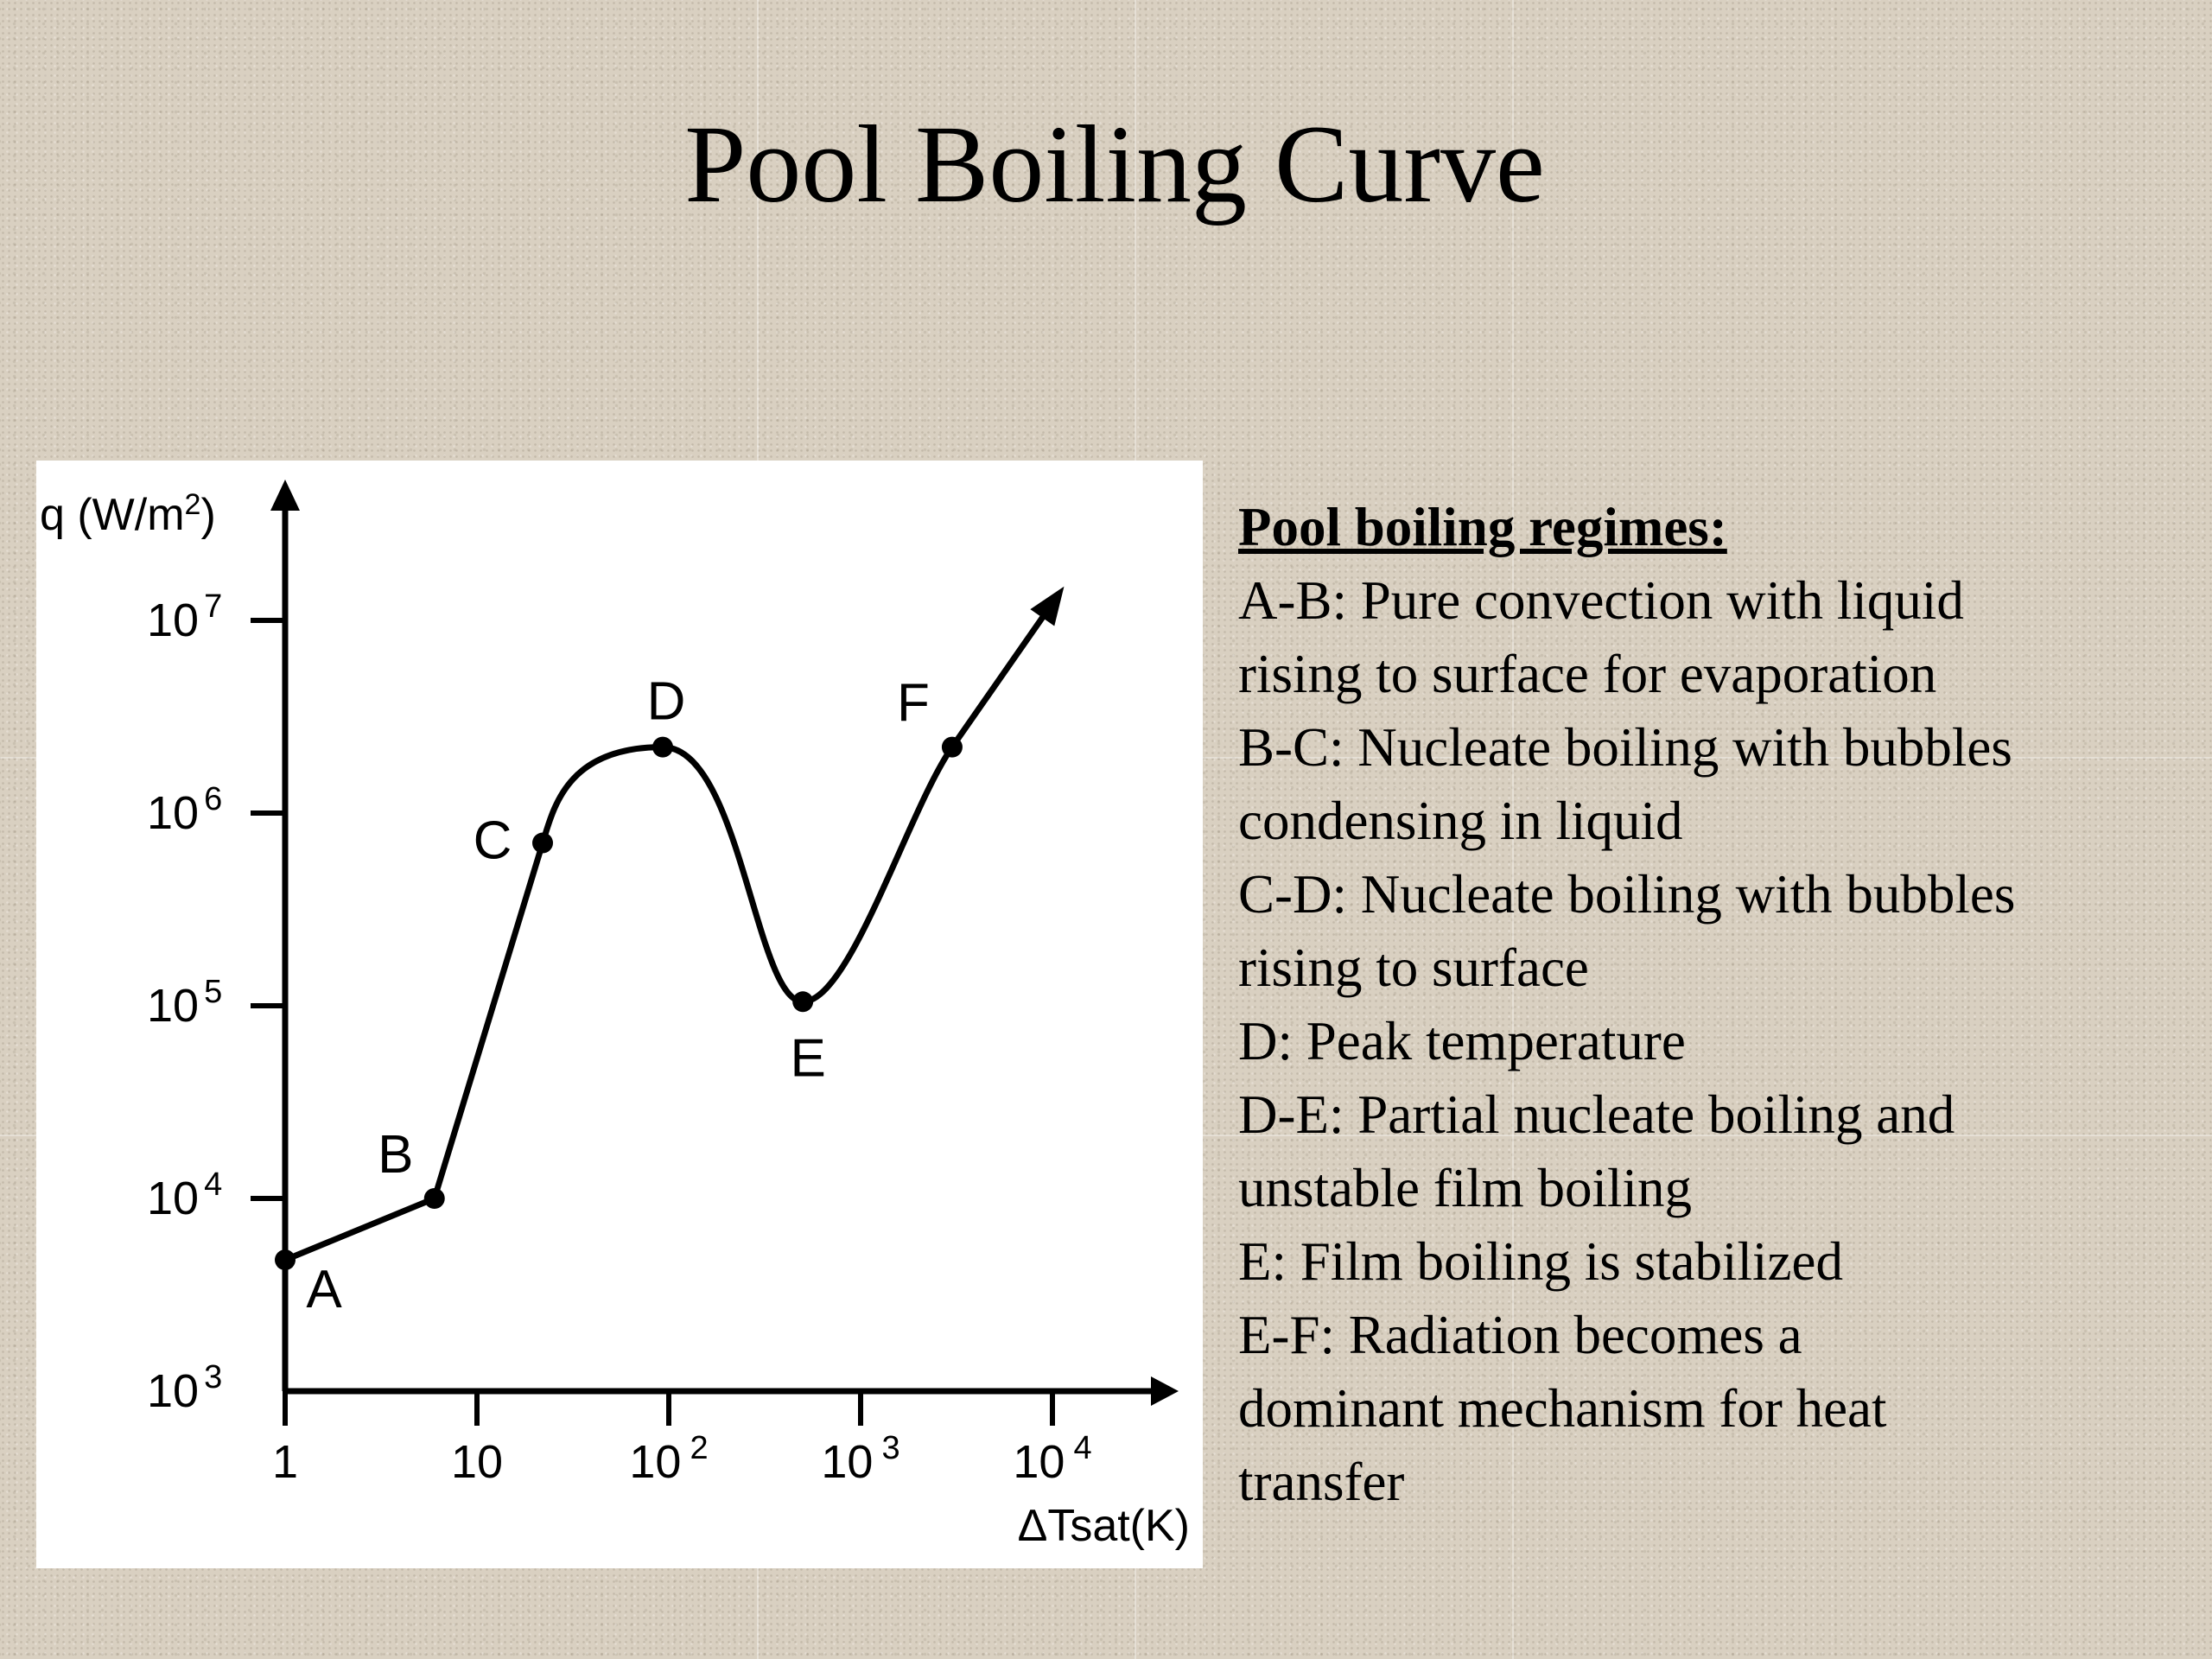 The image size is (2212, 1659). I want to click on x-tick-label: 10 4, so click(1052, 1459).